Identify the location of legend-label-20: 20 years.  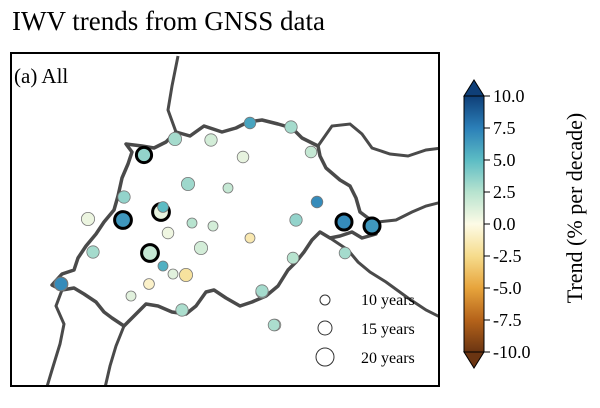
(388, 358).